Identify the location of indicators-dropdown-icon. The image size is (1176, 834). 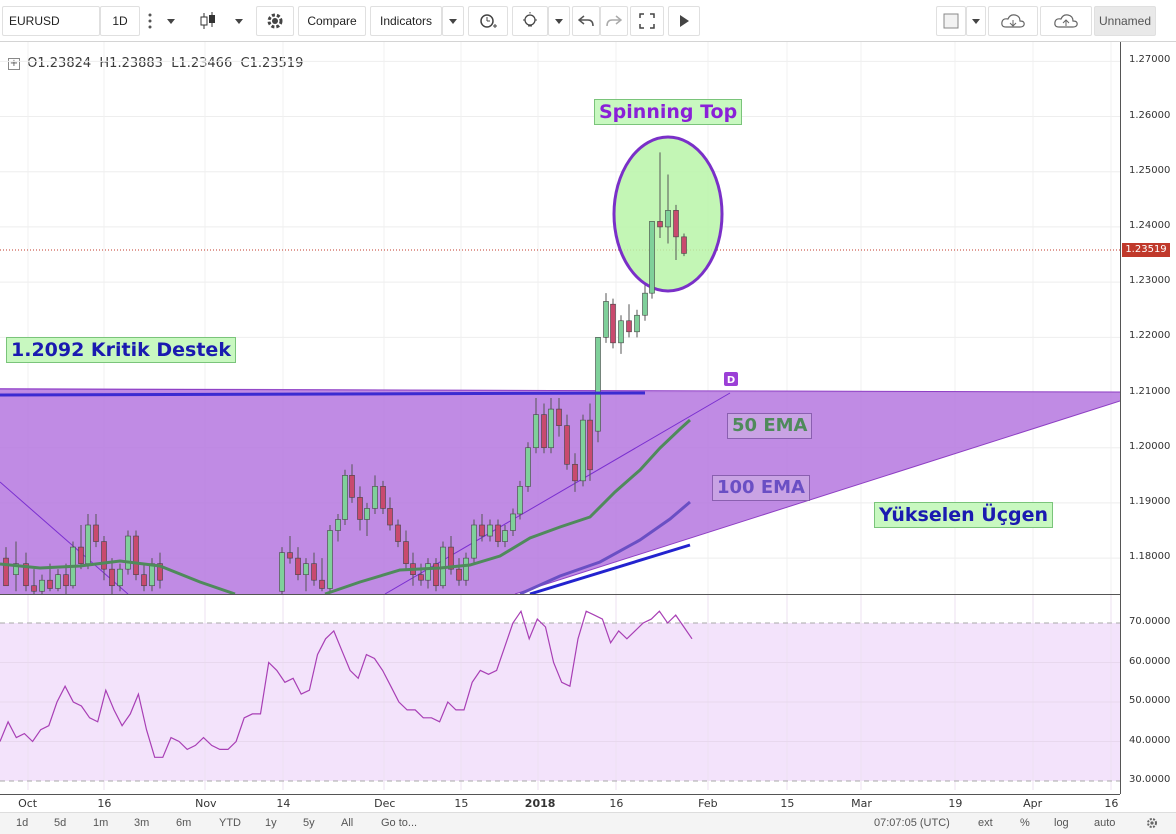
(453, 21).